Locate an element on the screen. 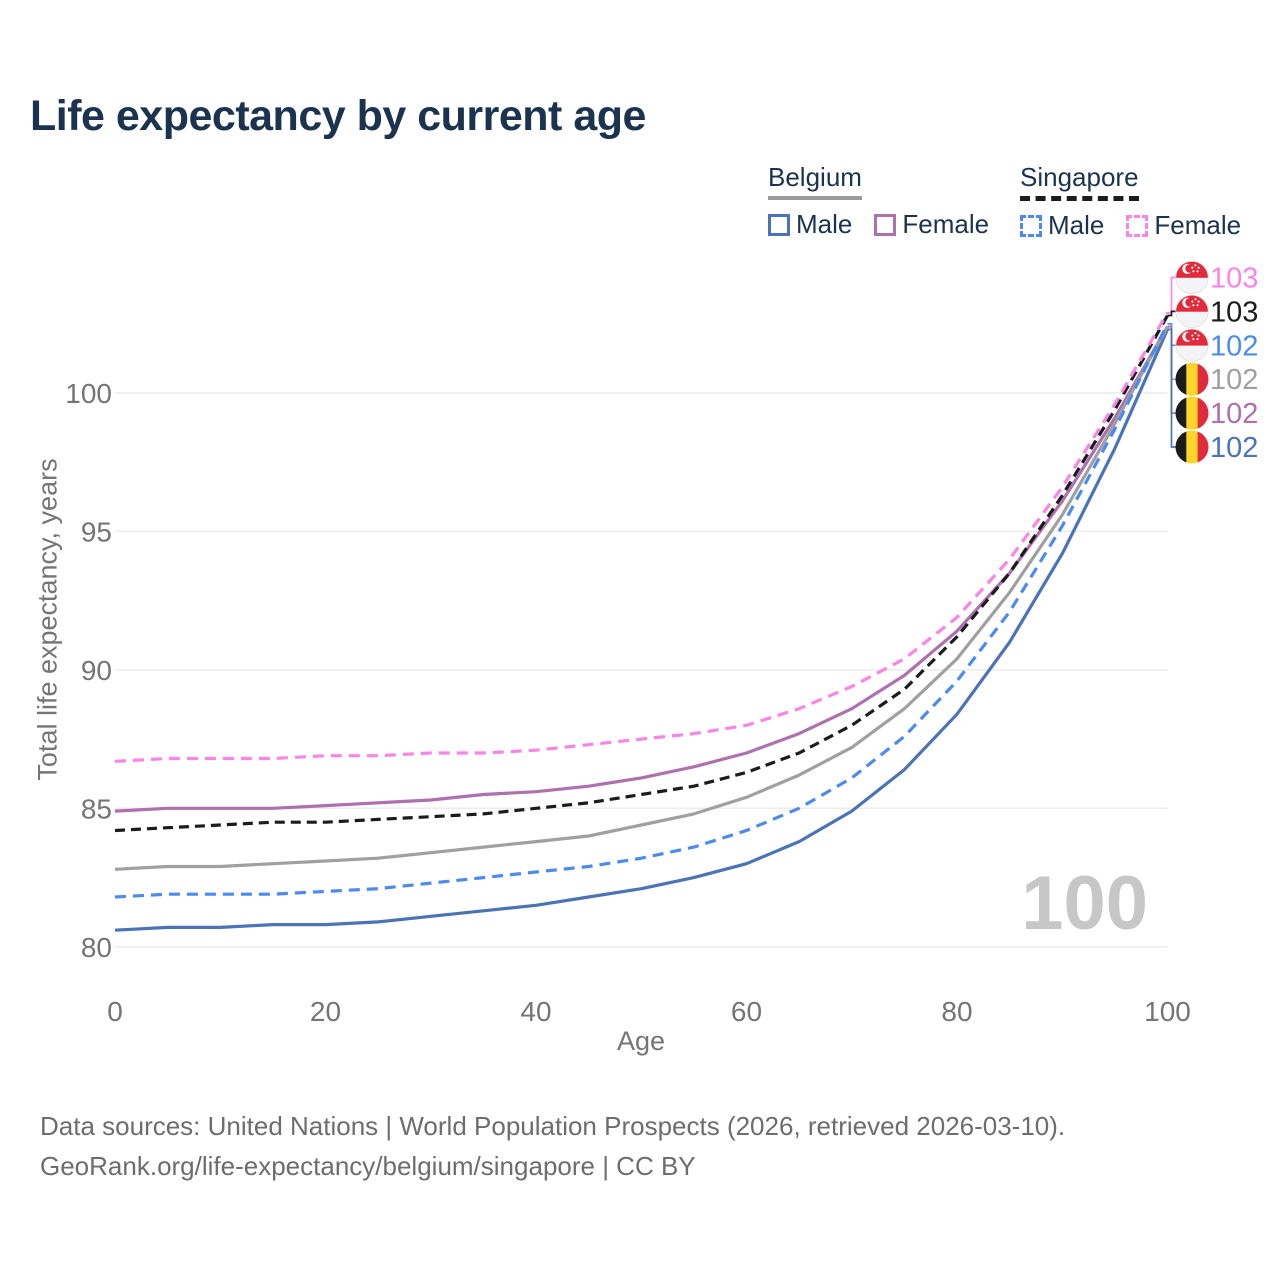  y-tick-label: 95 is located at coordinates (96, 531).